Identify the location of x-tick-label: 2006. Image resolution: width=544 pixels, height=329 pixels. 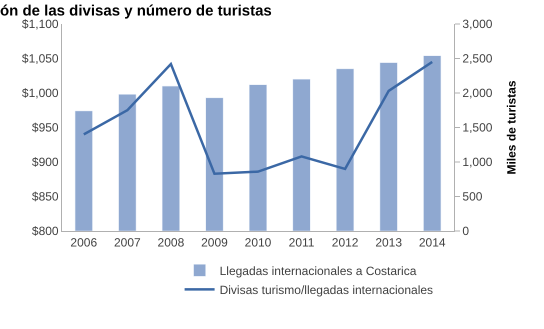
(84, 242).